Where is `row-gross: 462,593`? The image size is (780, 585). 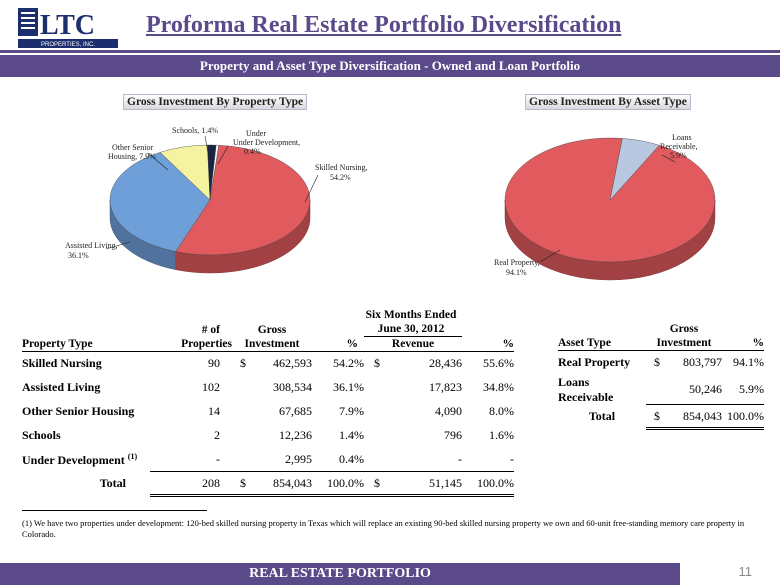 row-gross: 462,593 is located at coordinates (292, 363).